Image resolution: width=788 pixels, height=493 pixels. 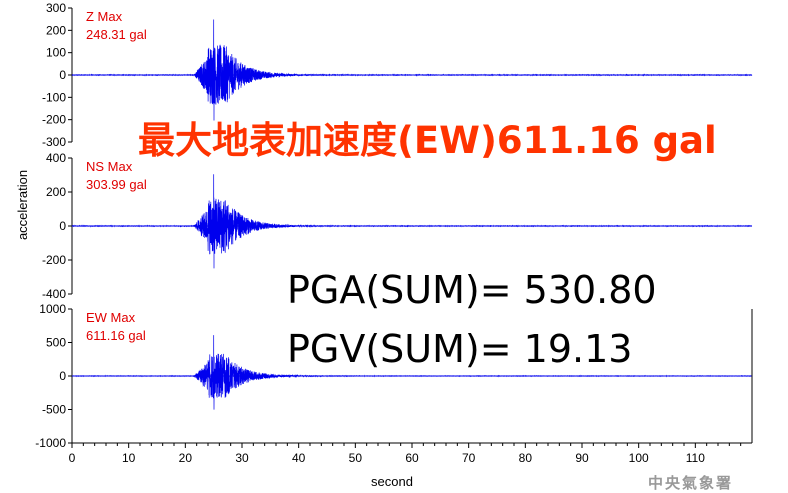 What do you see at coordinates (62, 376) in the screenshot?
I see `y-tick-label-ew: 0` at bounding box center [62, 376].